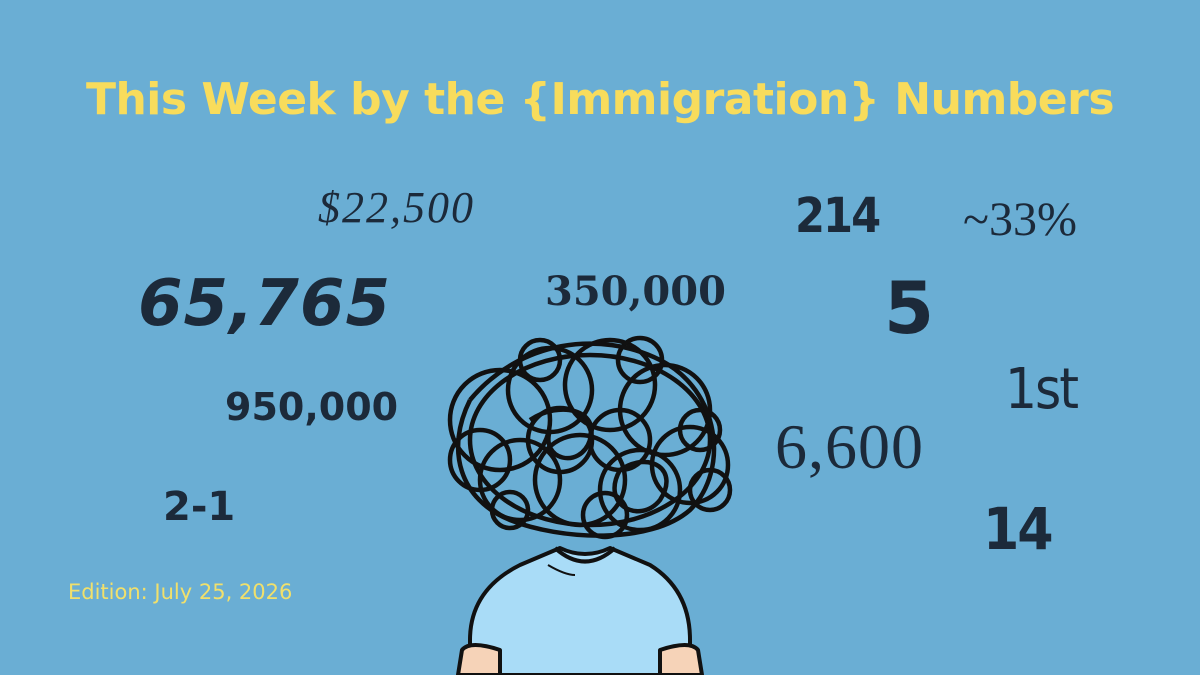  What do you see at coordinates (199, 507) in the screenshot?
I see `number: 2-1` at bounding box center [199, 507].